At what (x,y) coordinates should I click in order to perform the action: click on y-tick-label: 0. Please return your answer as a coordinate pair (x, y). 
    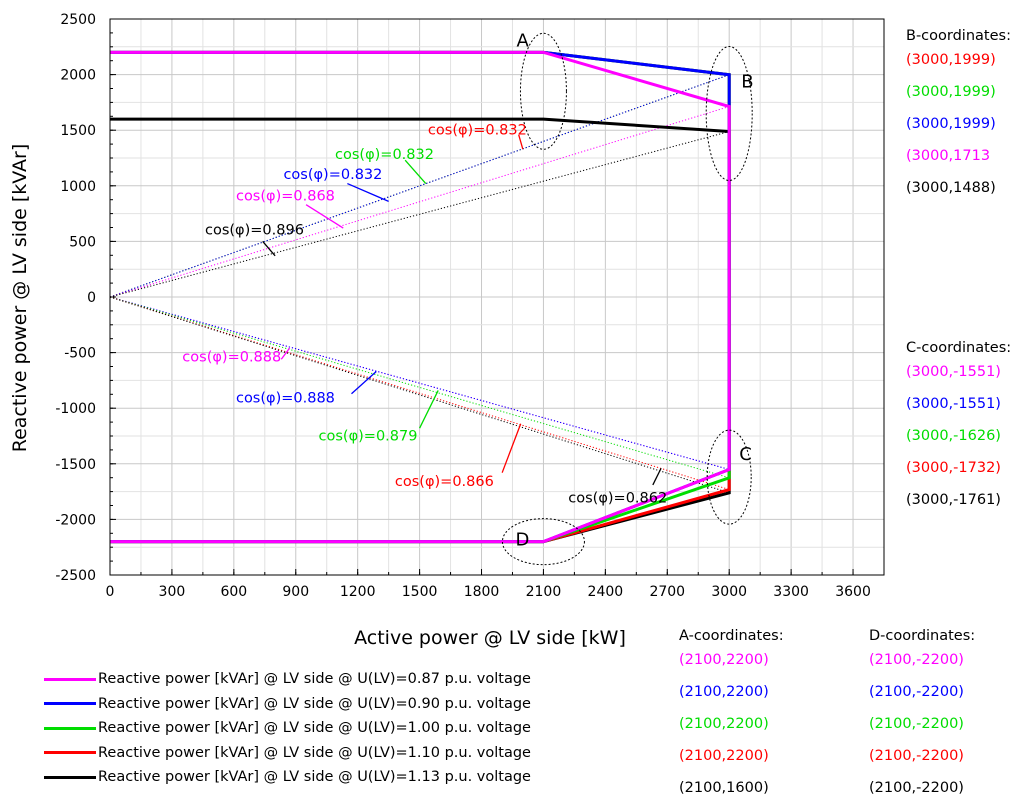
    Looking at the image, I should click on (91, 298).